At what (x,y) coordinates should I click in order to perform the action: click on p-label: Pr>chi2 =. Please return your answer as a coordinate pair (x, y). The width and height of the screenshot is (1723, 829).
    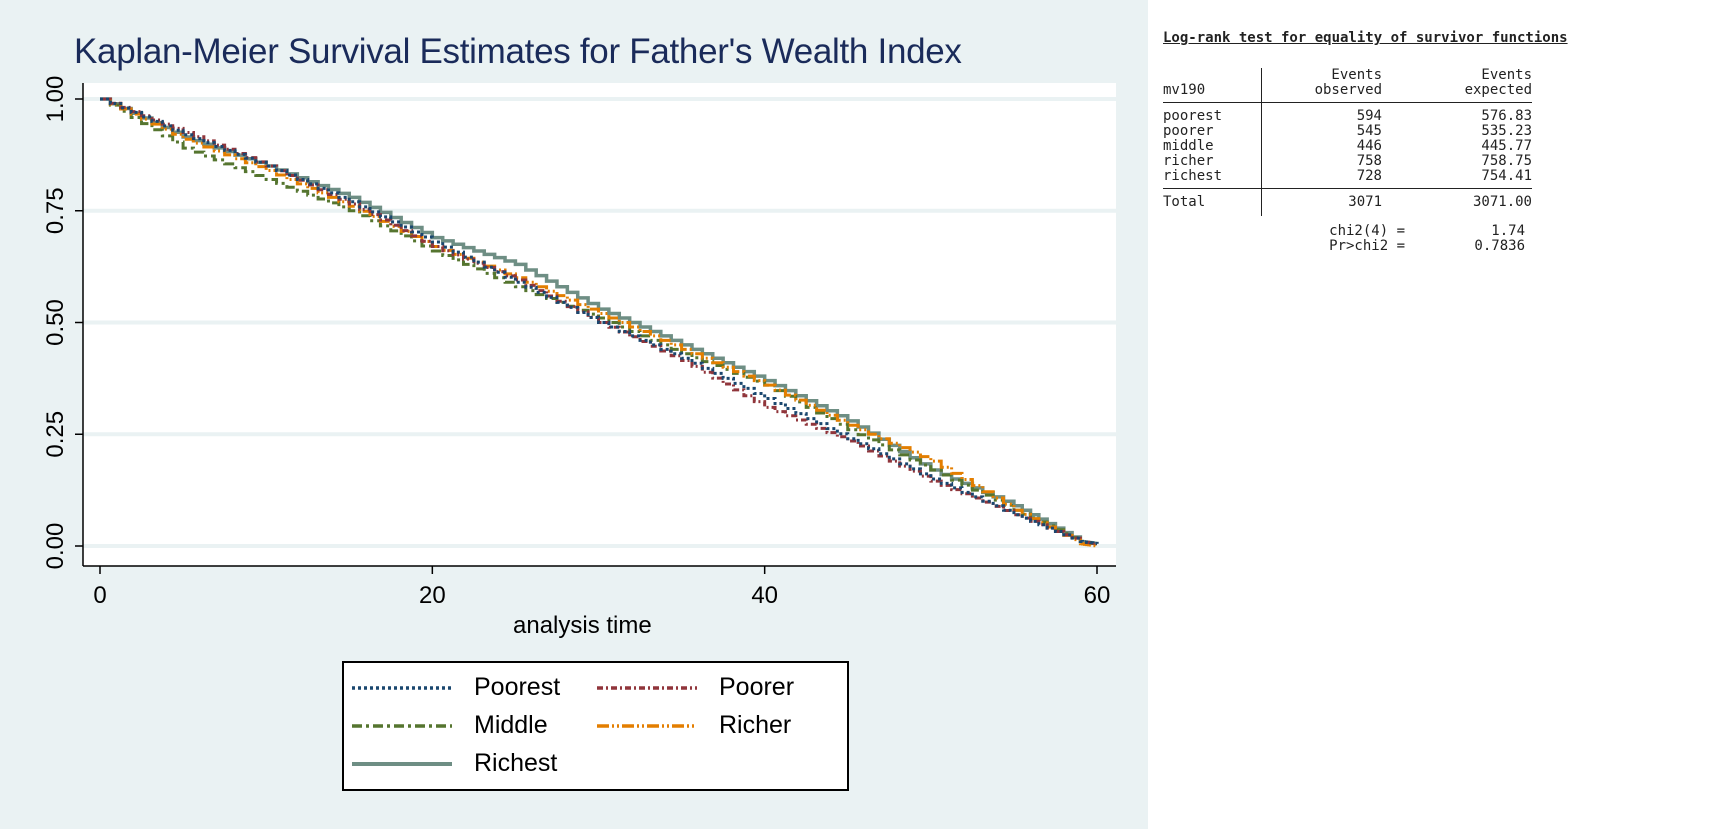
    Looking at the image, I should click on (1367, 245).